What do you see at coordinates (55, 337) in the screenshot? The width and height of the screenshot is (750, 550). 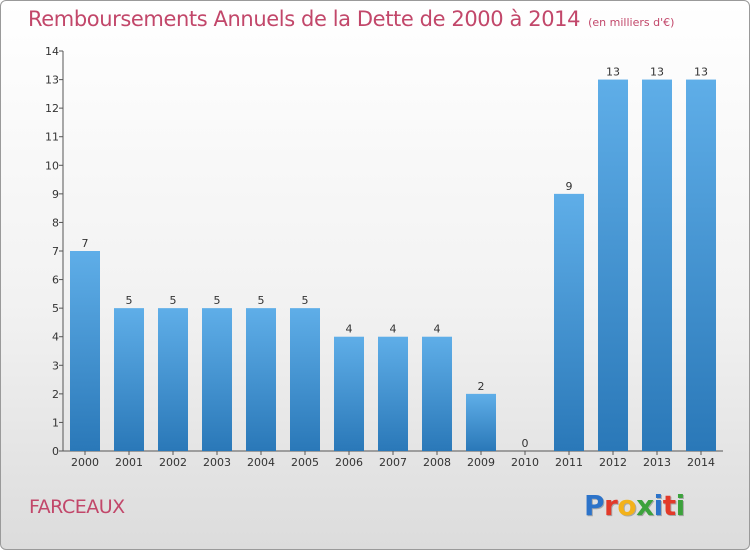 I see `y-tick-label: 4` at bounding box center [55, 337].